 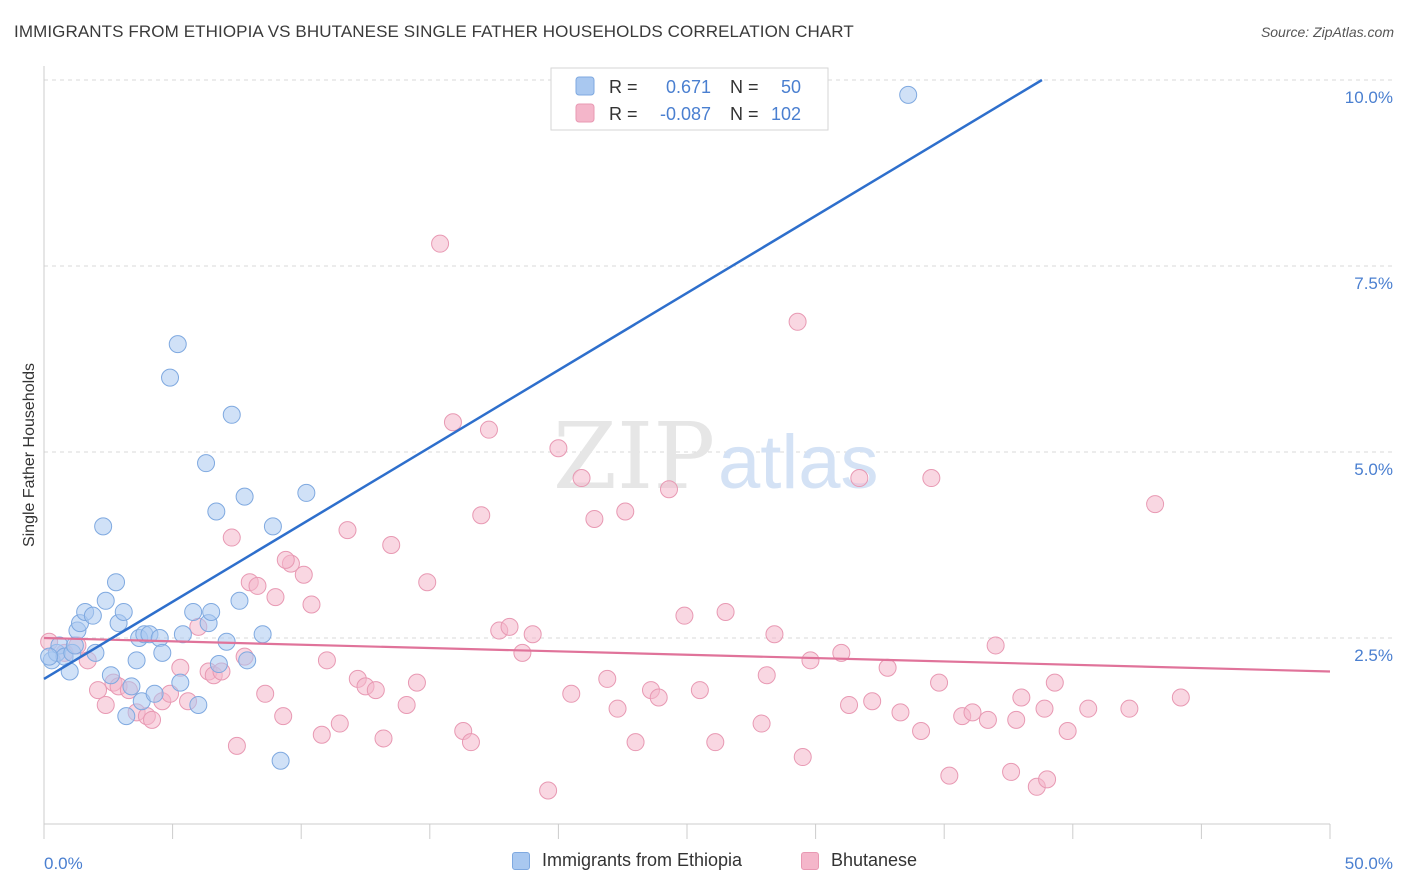 I want to click on legend-swatch-ethiopia, so click(x=521, y=860).